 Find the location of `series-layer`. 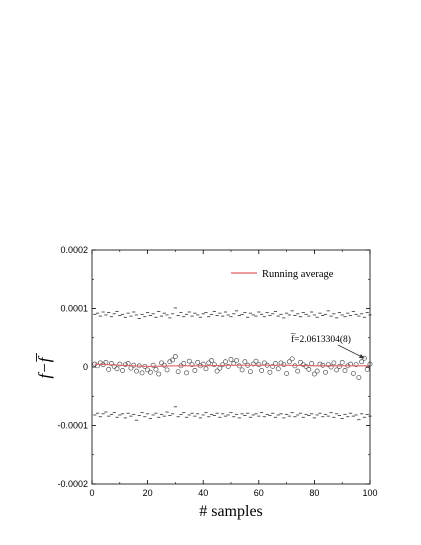

series-layer is located at coordinates (232, 364).